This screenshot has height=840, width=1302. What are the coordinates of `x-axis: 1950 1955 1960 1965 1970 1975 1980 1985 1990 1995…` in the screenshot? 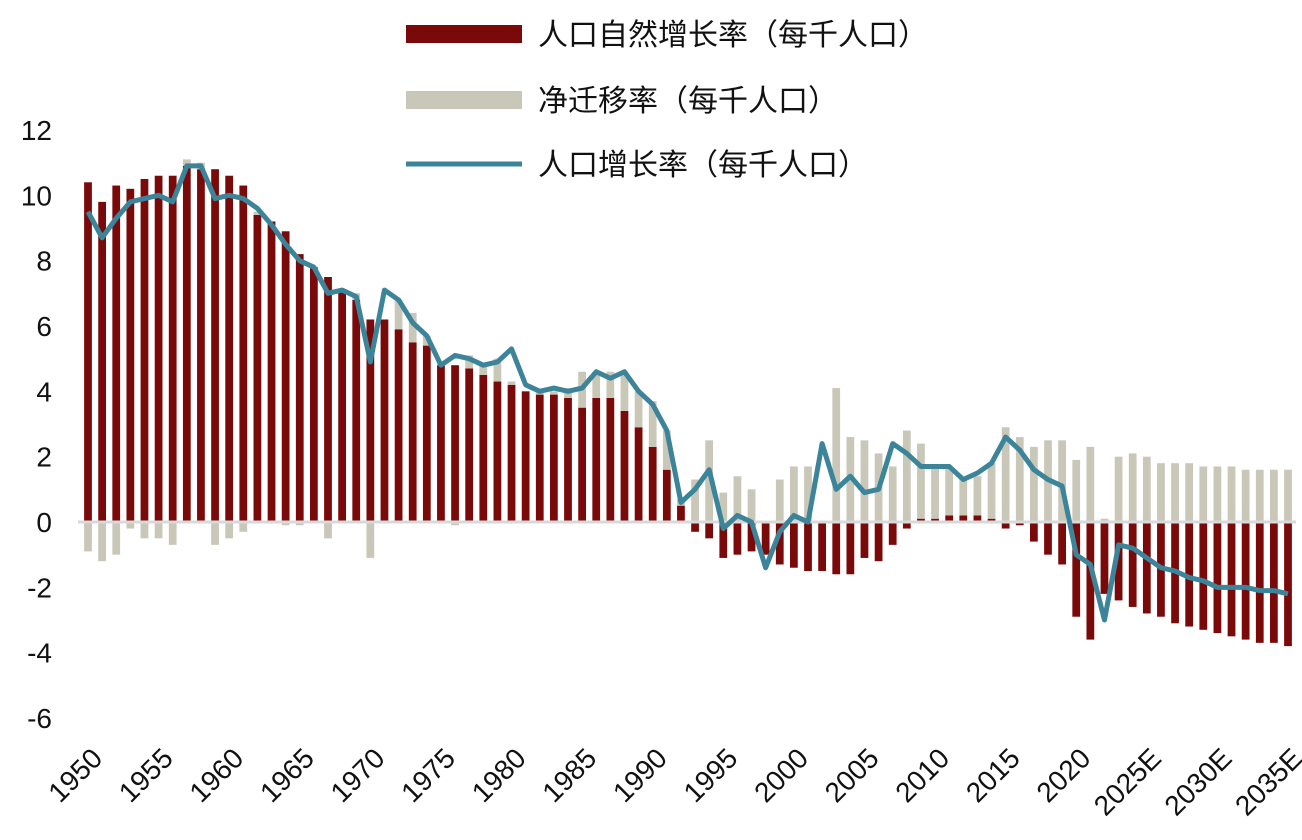 It's located at (672, 781).